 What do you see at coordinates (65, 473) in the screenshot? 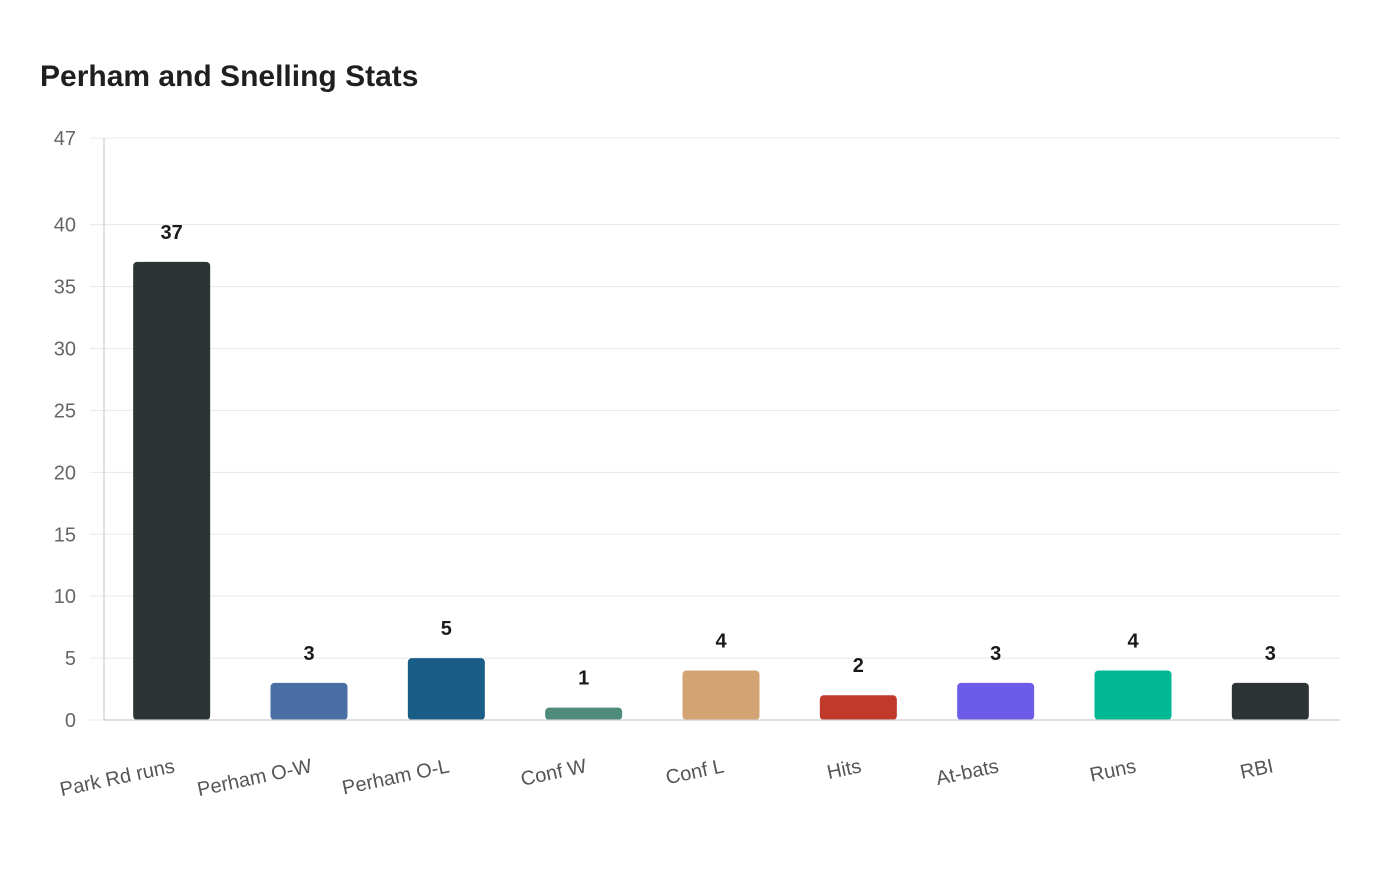
I see `y-tick-label: 20` at bounding box center [65, 473].